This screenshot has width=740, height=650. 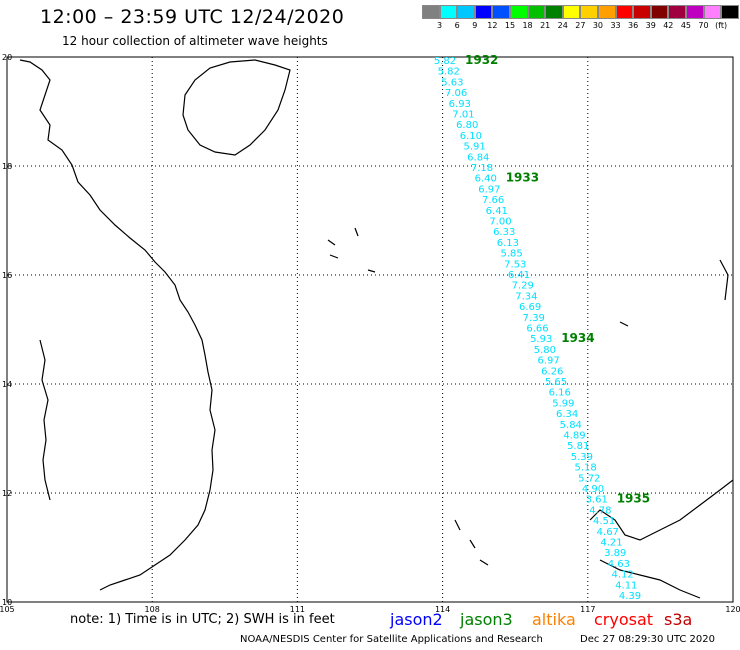 What do you see at coordinates (478, 157) in the screenshot?
I see `wave-height-label: 6.84` at bounding box center [478, 157].